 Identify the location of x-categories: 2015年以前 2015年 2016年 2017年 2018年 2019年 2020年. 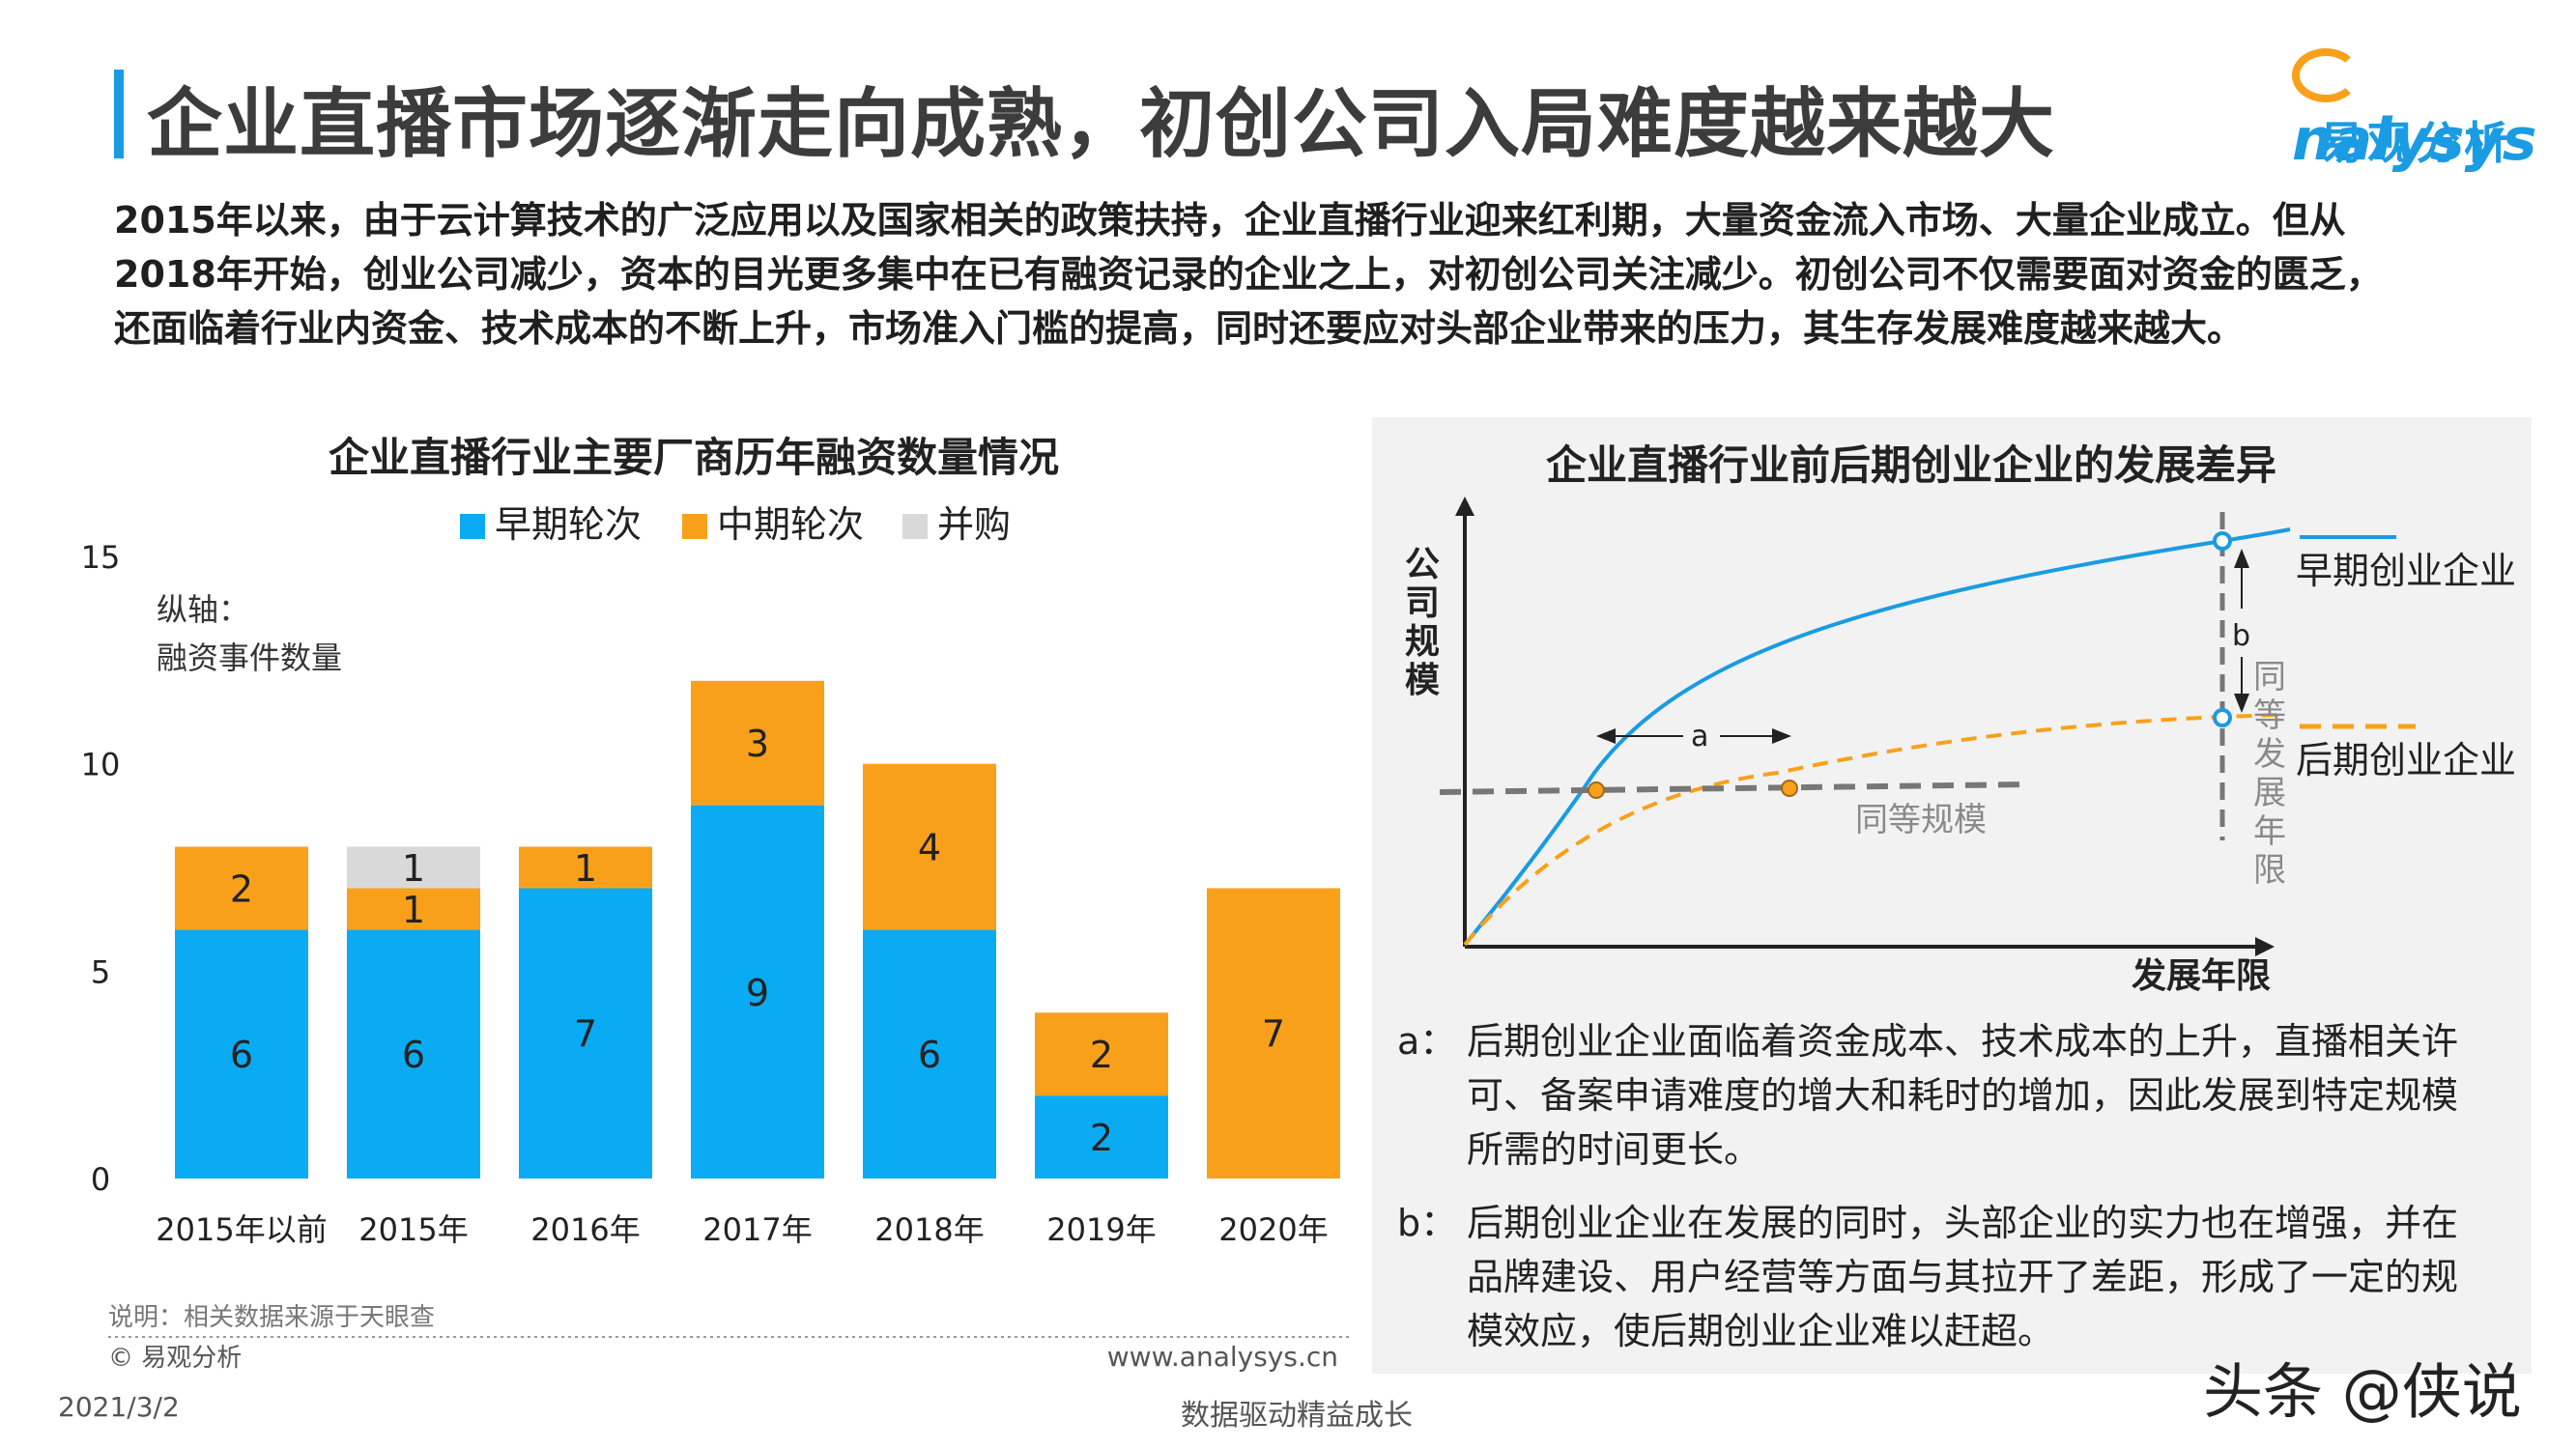
(742, 1229).